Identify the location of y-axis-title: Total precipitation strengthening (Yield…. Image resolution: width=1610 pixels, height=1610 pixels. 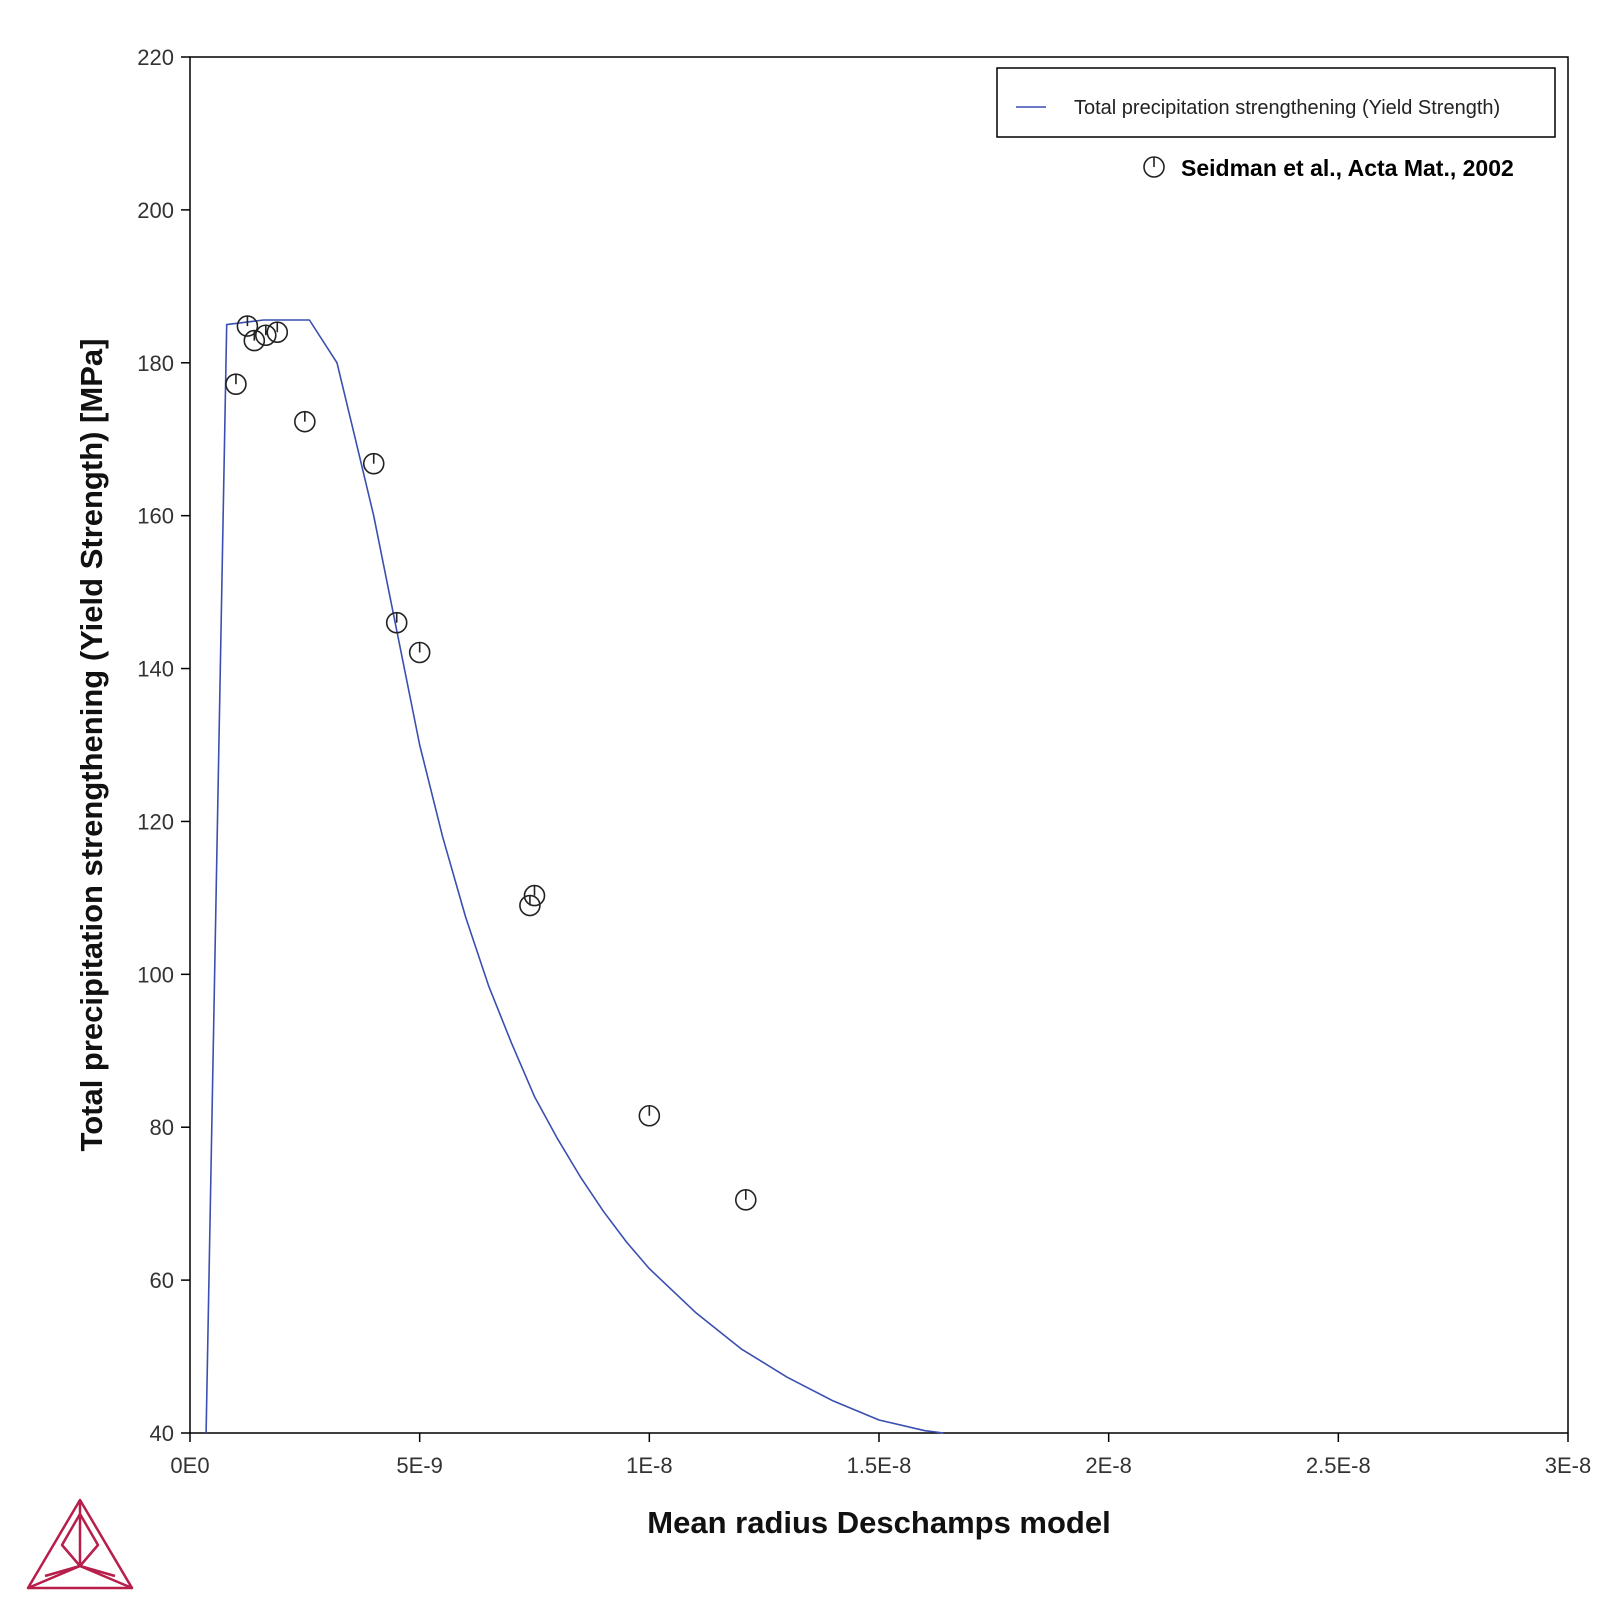
(91, 745).